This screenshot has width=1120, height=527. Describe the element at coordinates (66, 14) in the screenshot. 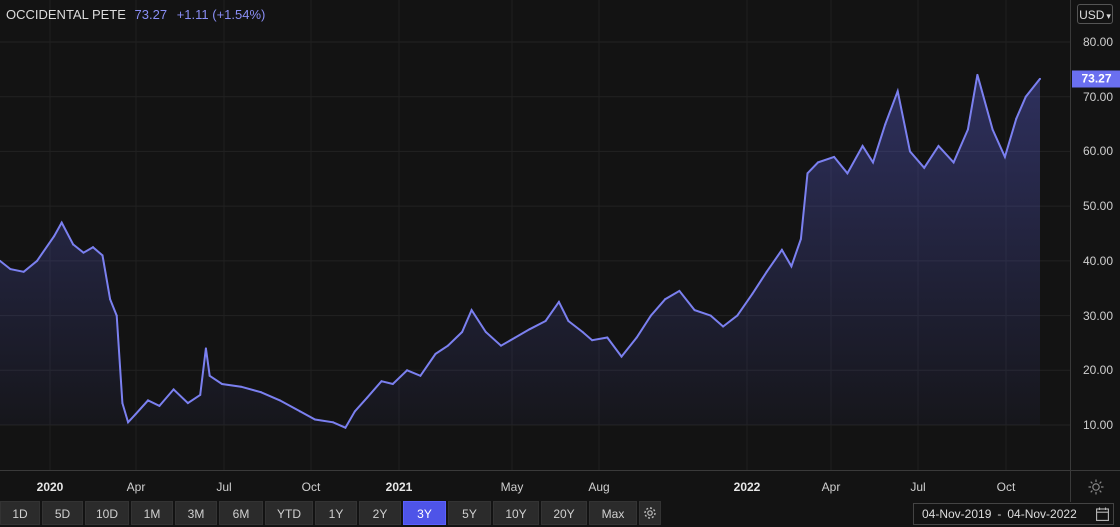

I see `symbol-name: OCCIDENTAL PETE` at that location.